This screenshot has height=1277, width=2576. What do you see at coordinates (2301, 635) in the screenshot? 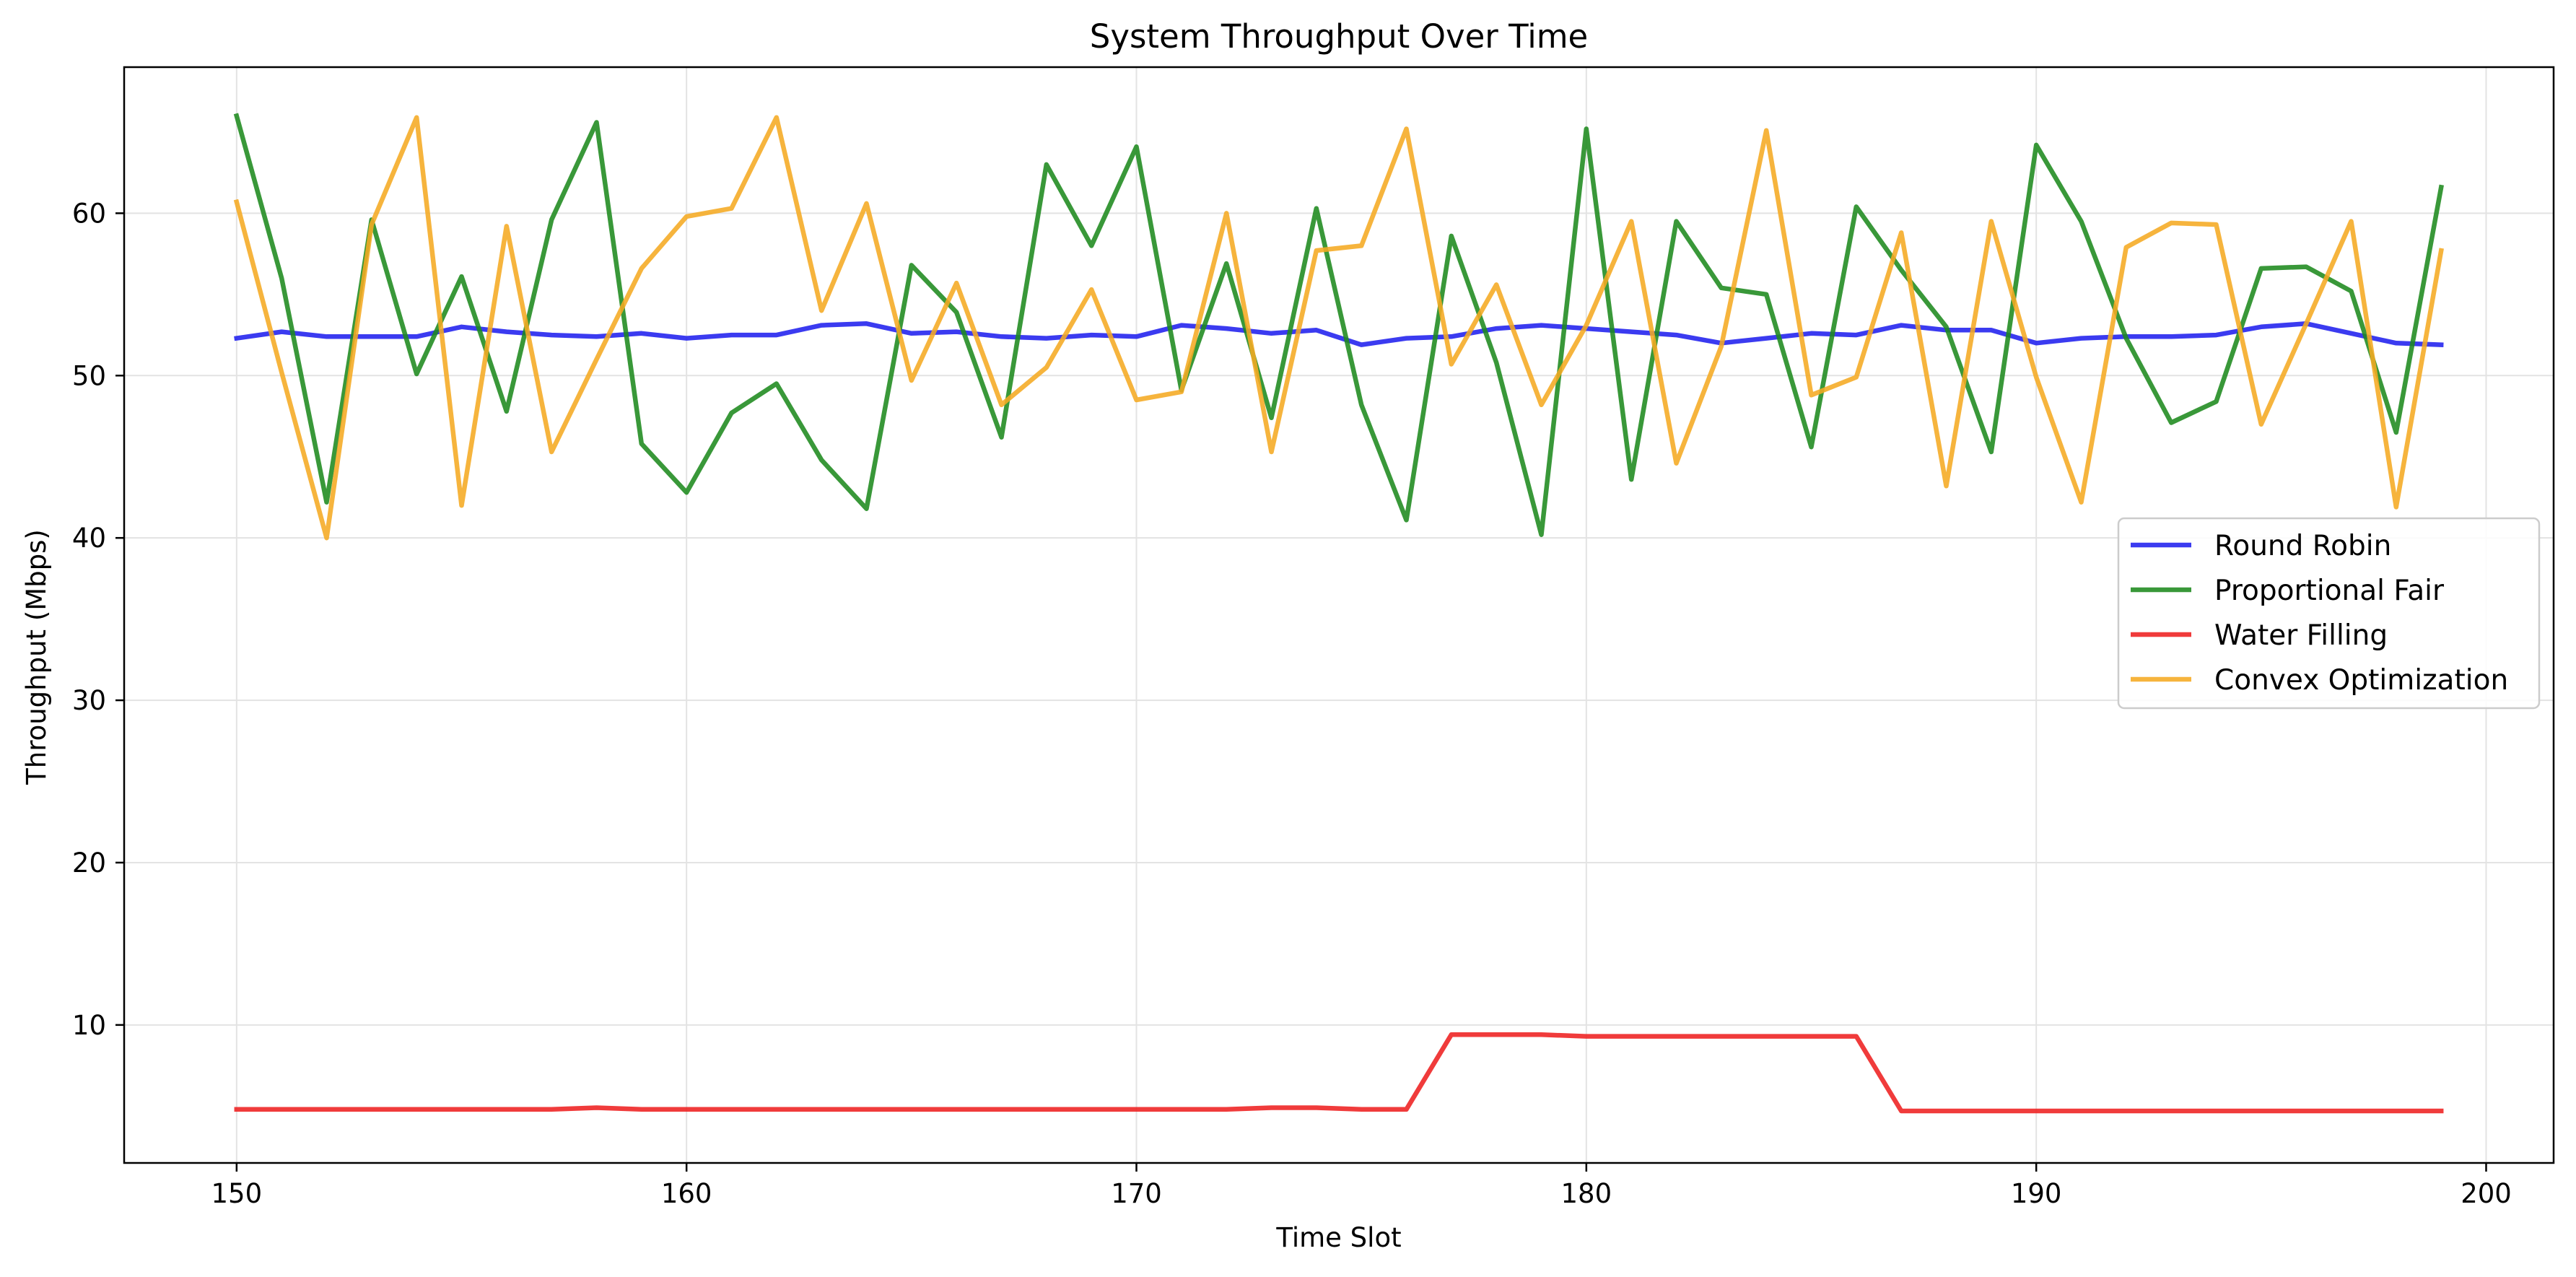
I see `legend-label: Water Filling` at bounding box center [2301, 635].